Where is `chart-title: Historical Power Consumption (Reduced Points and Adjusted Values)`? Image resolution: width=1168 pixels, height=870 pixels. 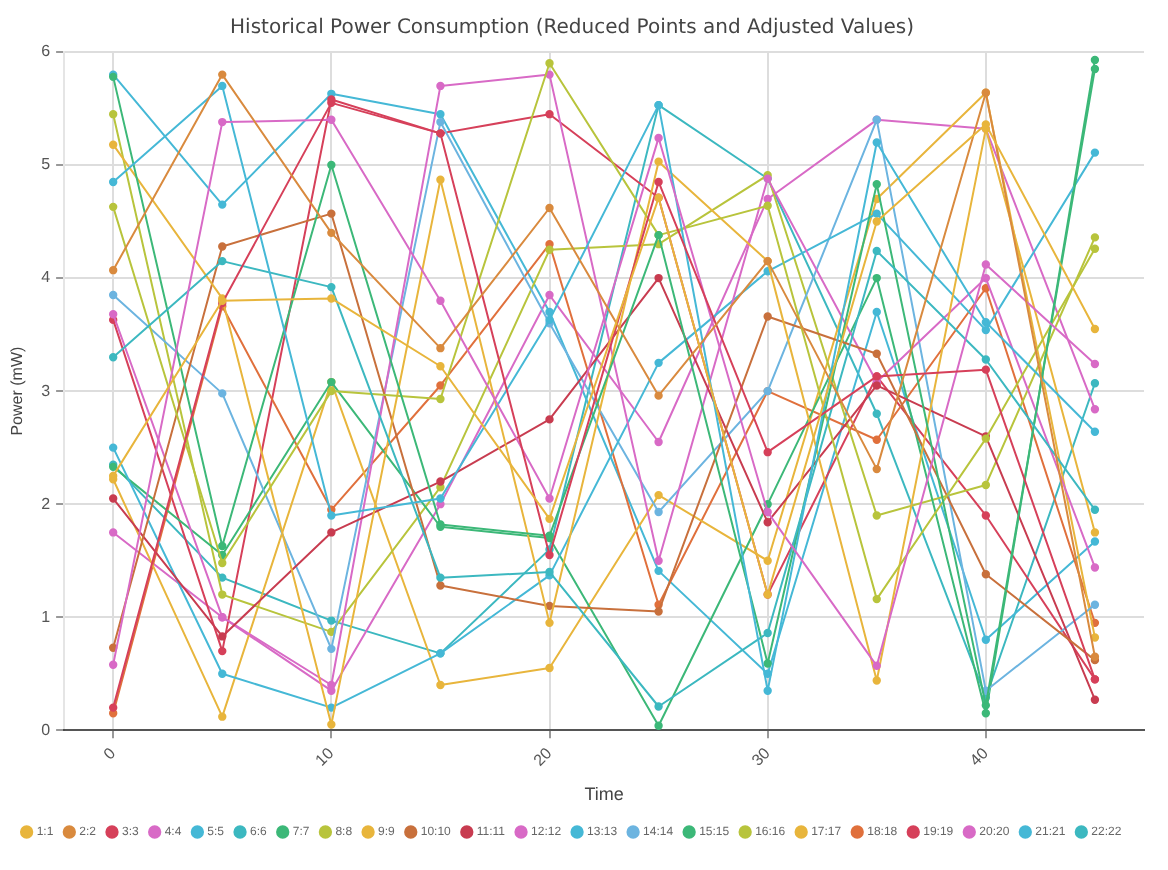
chart-title: Historical Power Consumption (Reduced Points and Adjusted Values) is located at coordinates (572, 28).